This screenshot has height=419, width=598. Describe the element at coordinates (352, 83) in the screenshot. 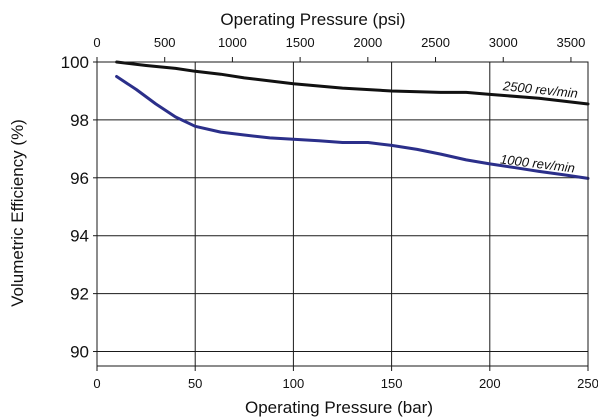

I see `series-line-2500-rev-min` at that location.